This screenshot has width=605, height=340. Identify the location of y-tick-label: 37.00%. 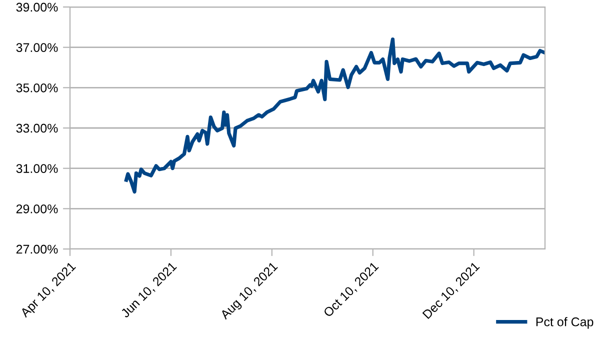
(37, 47).